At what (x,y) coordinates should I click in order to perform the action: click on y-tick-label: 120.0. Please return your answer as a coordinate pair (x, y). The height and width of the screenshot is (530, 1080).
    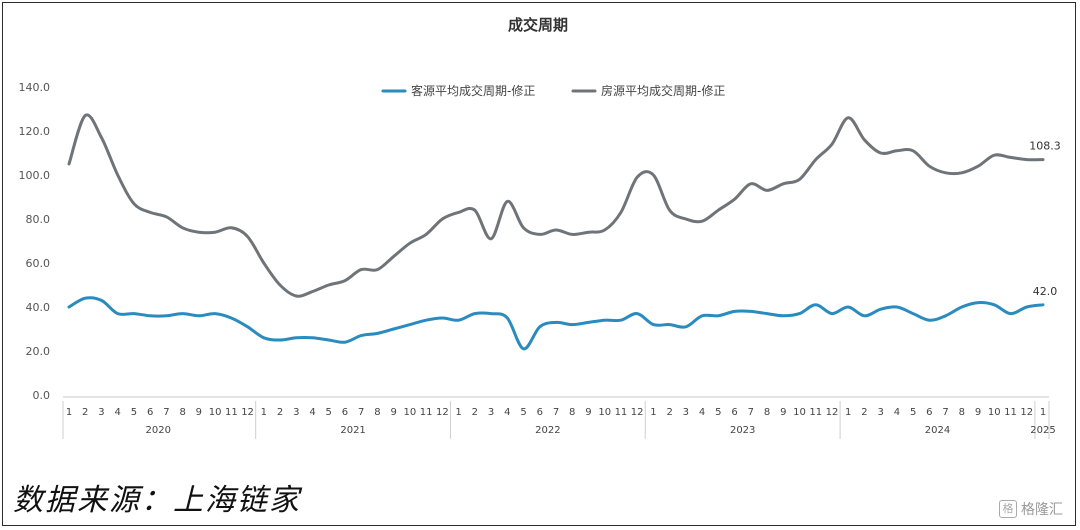
    Looking at the image, I should click on (35, 131).